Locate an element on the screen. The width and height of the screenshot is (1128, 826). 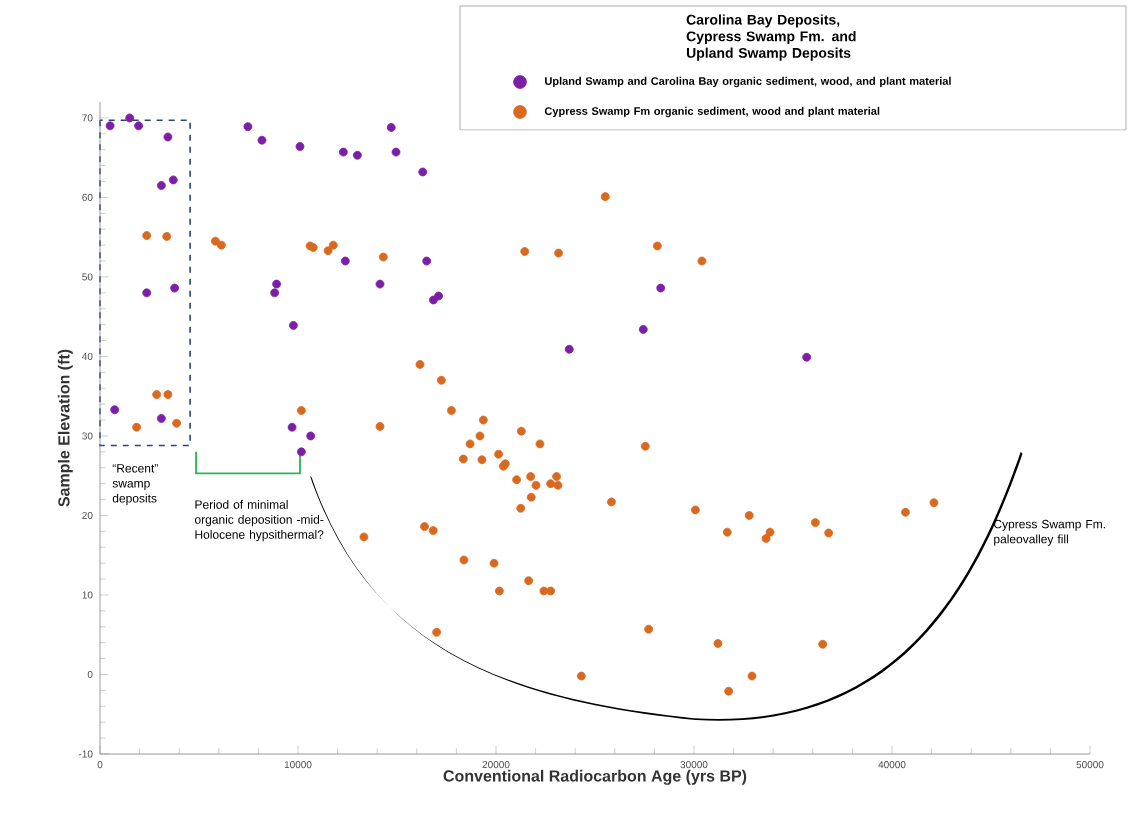
x-axis-title: Conventional Radiocarbon Age (yrs BP) is located at coordinates (595, 777).